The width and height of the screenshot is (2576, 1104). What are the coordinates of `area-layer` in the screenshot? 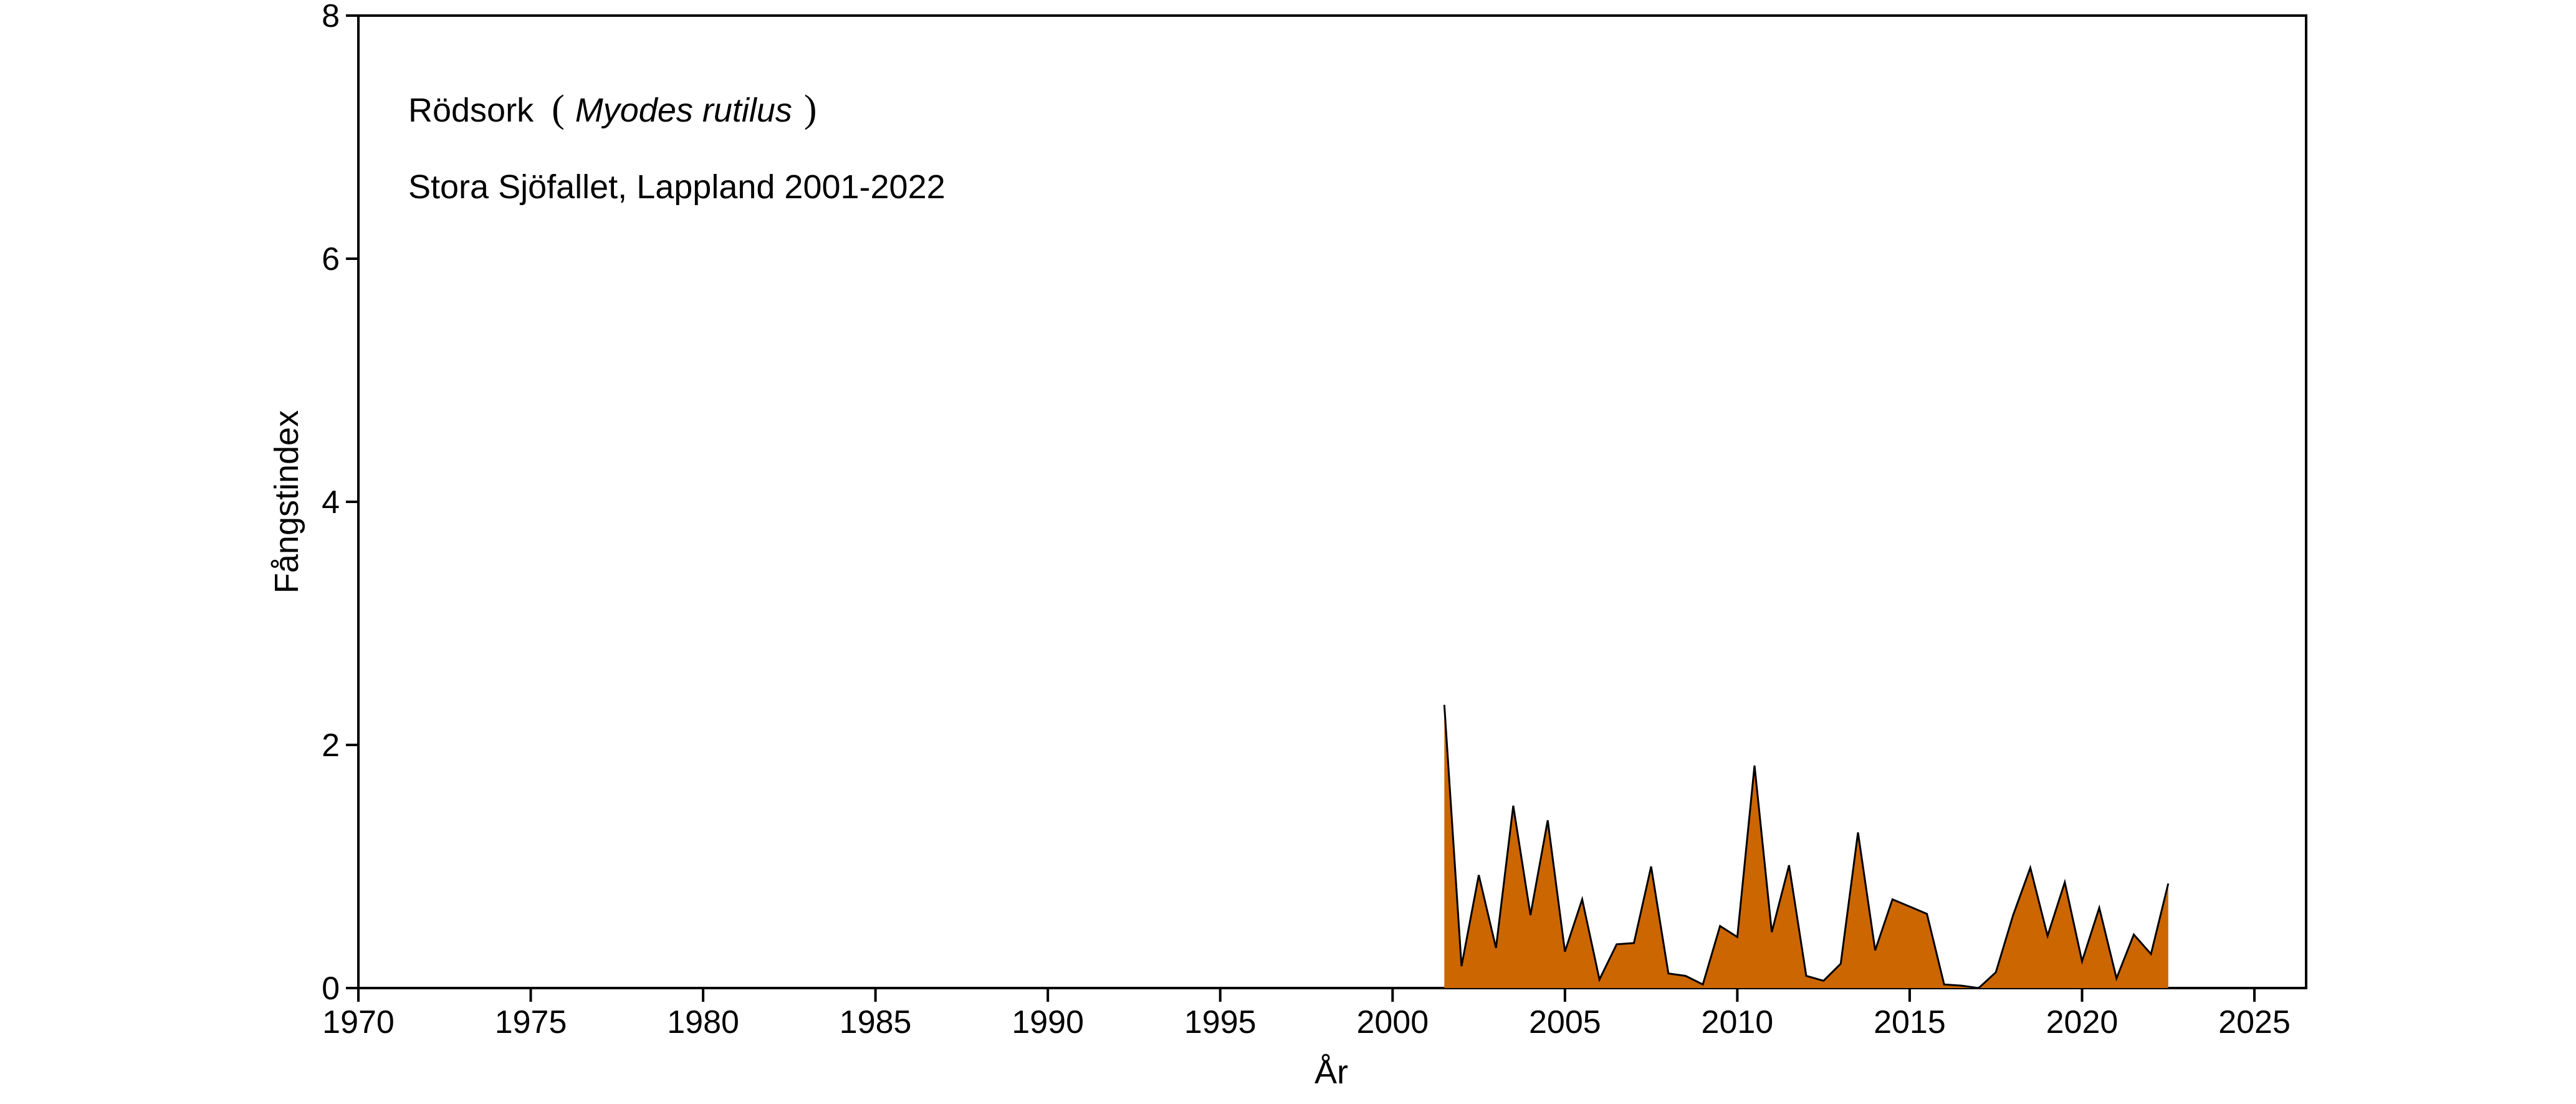 It's located at (1807, 847).